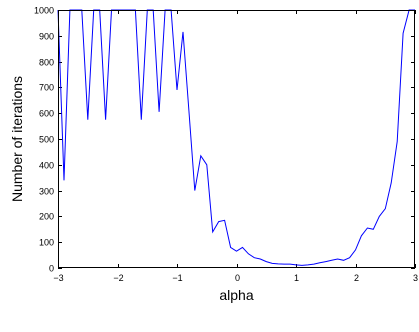  I want to click on y-tick-label: 500, so click(46, 140).